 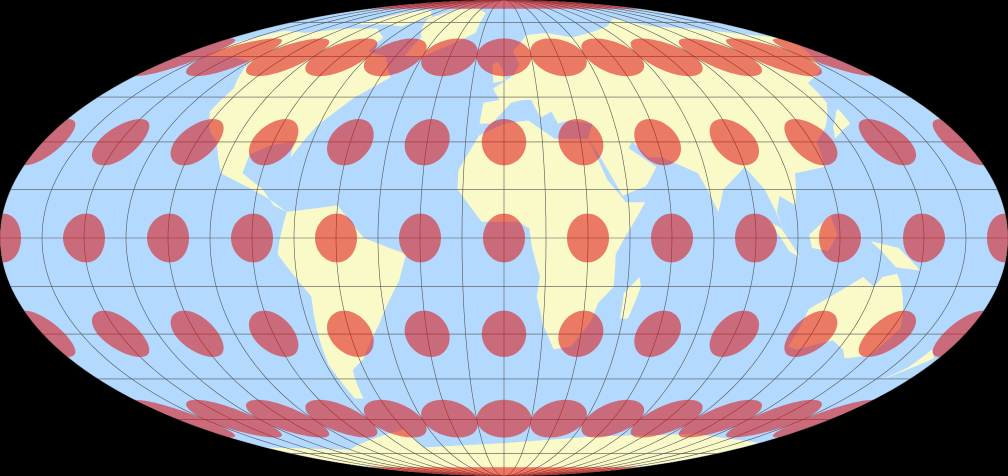 I want to click on landmass-new-guinea, so click(x=895, y=256).